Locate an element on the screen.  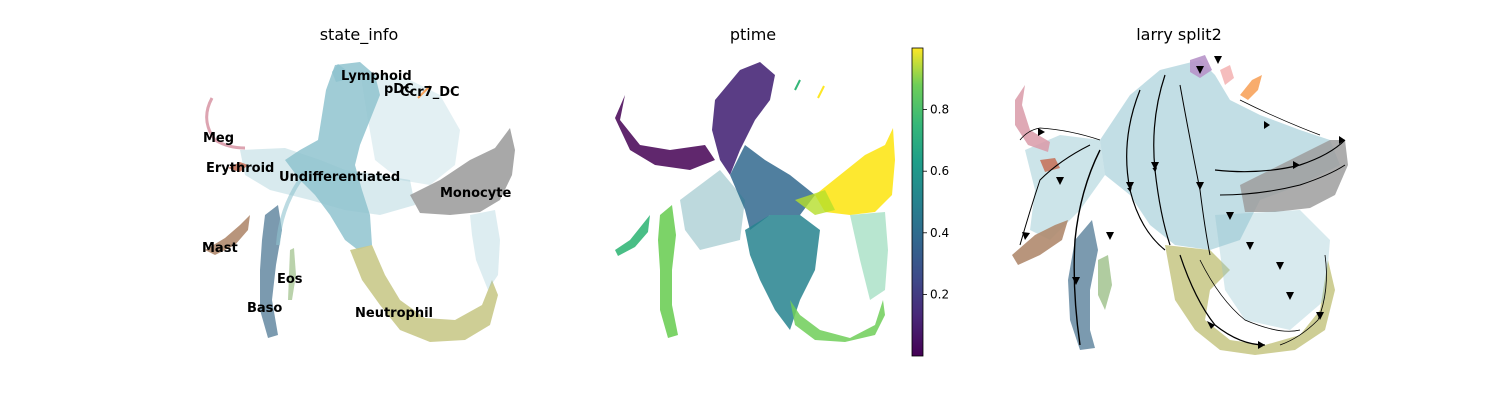
larry-neutrophil is located at coordinates (1250, 300).